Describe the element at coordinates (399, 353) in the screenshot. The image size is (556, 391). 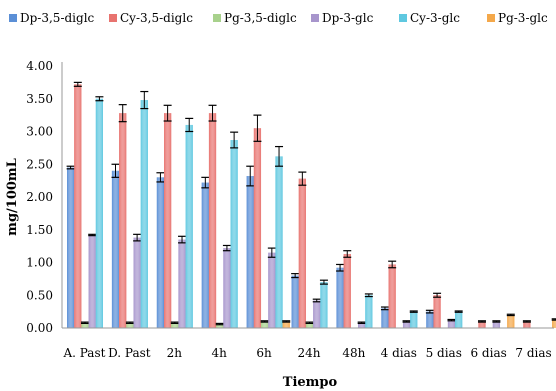
I see `x-tick-label: 4 dias` at that location.